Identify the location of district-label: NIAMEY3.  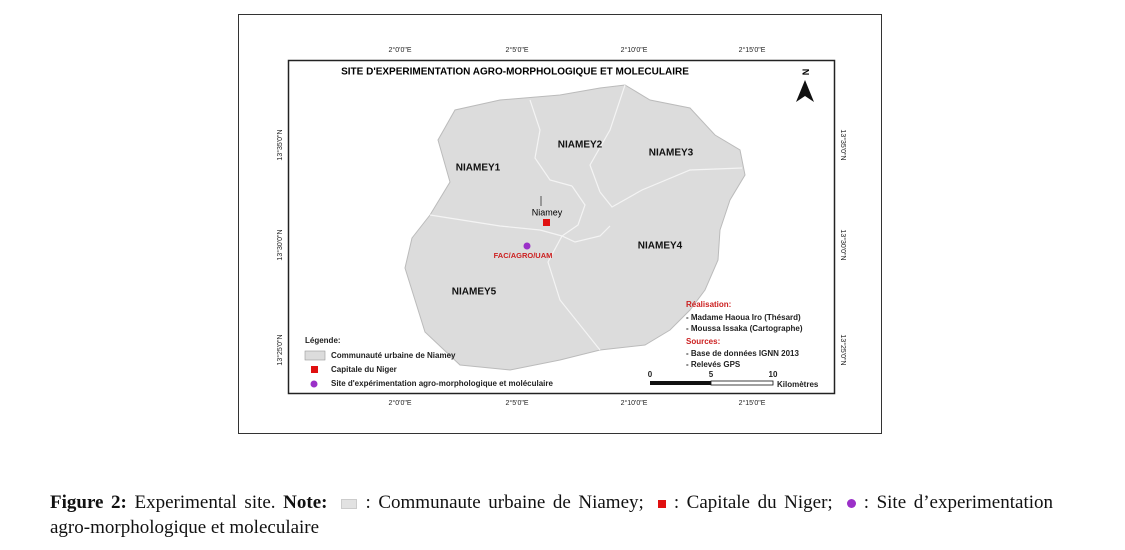
(671, 153).